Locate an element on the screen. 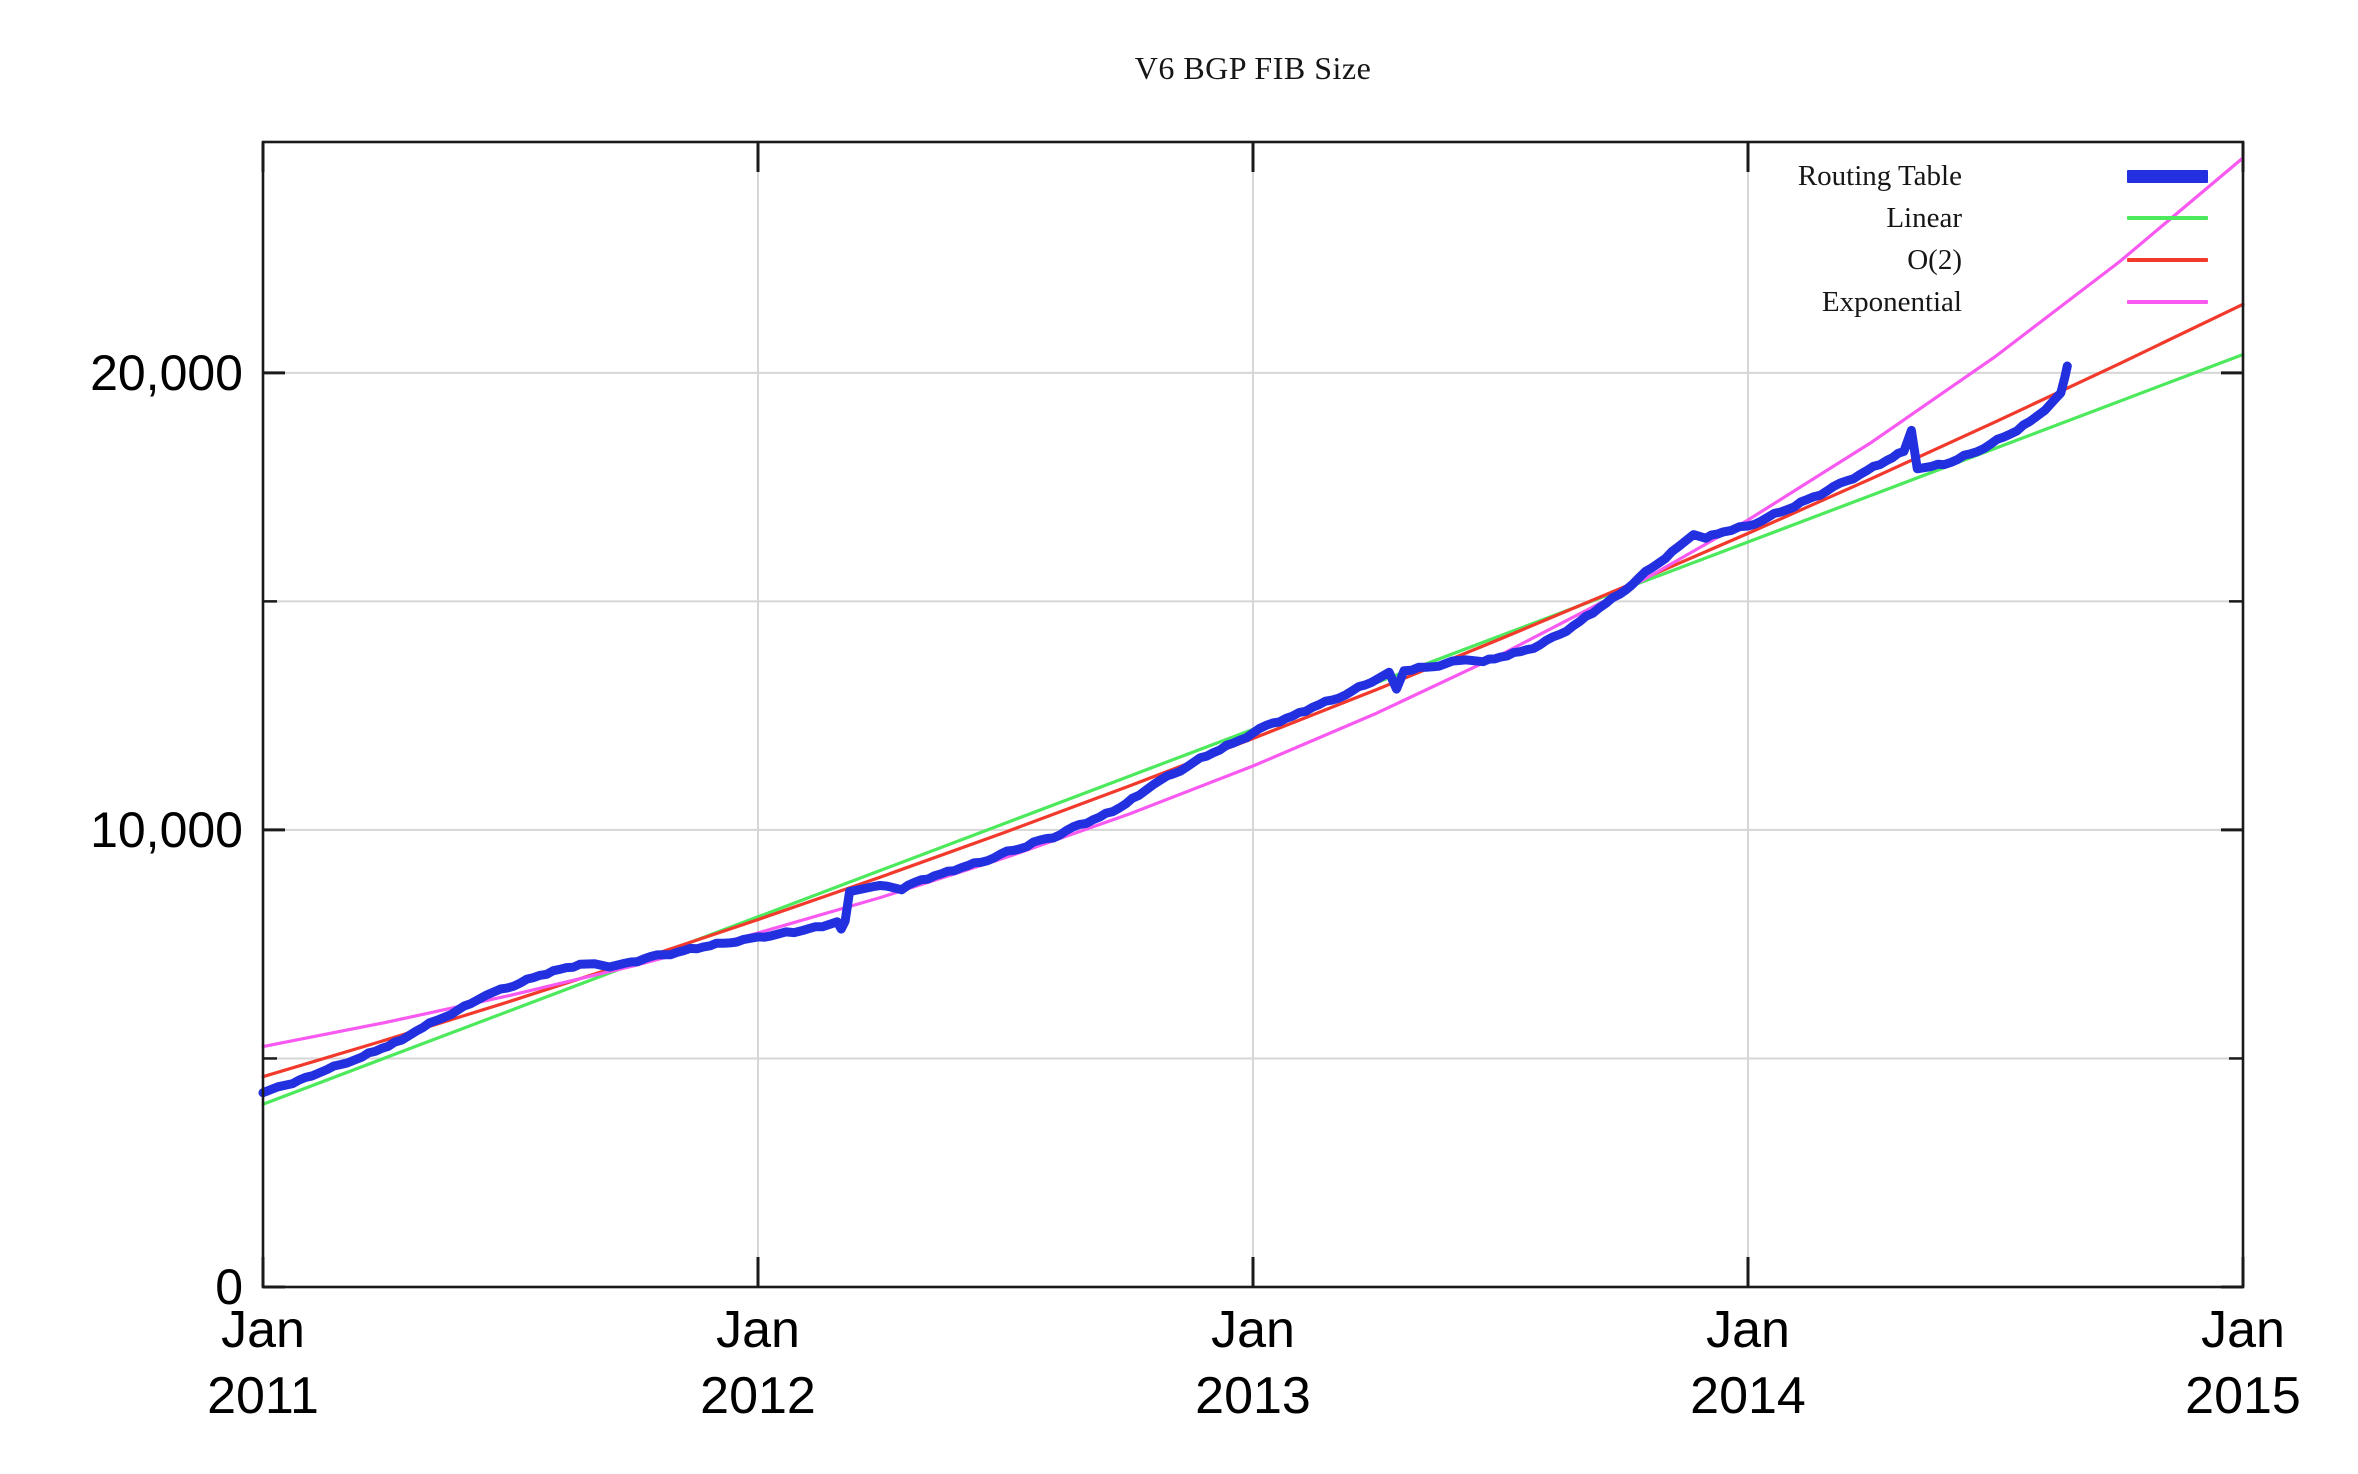 The height and width of the screenshot is (1474, 2358). legend-item: O(2) is located at coordinates (1954, 260).